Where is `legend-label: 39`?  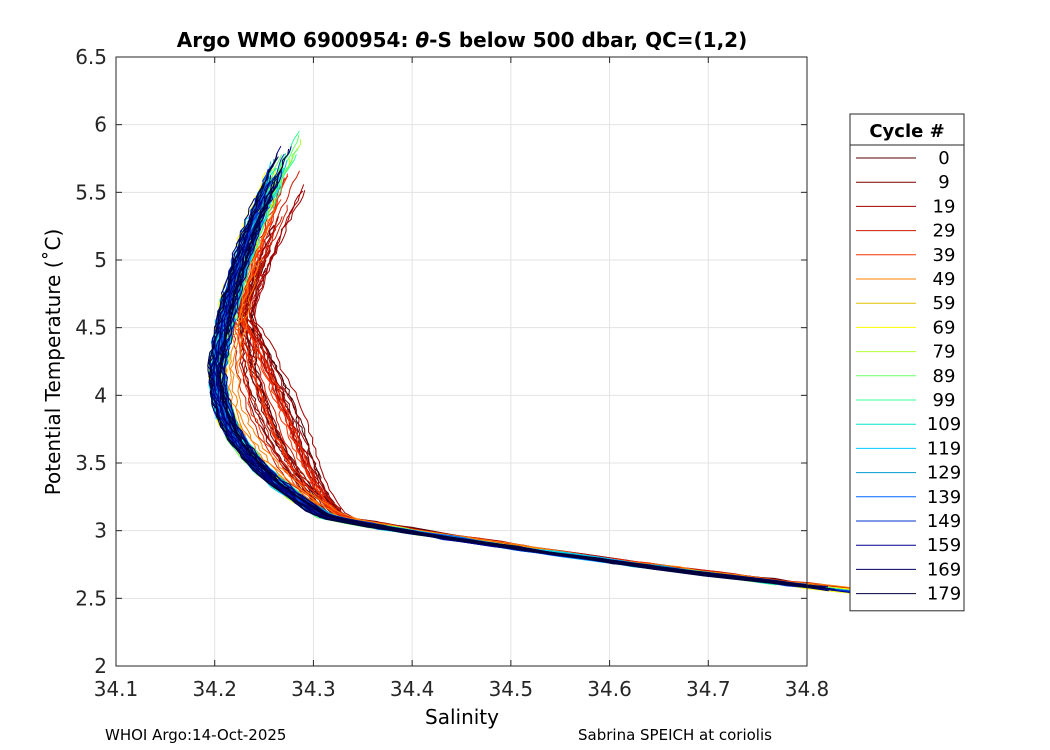
legend-label: 39 is located at coordinates (944, 255).